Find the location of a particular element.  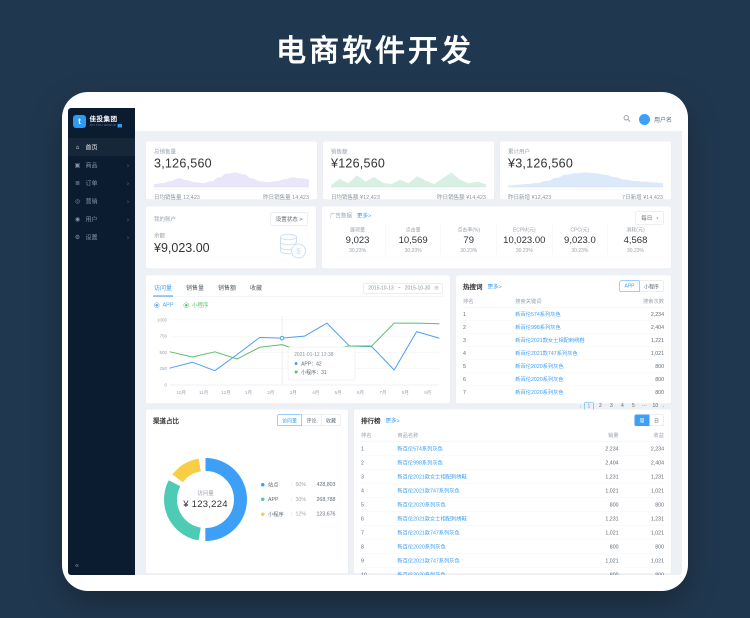

visits-tab: 访问量 is located at coordinates (163, 288).